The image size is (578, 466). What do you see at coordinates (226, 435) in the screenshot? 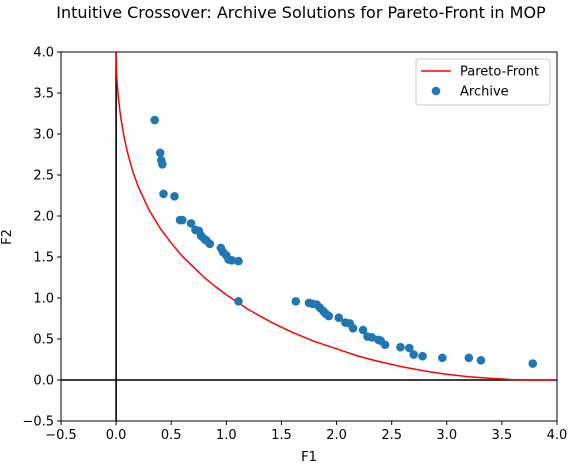
I see `x-tick-label: 1.0` at bounding box center [226, 435].